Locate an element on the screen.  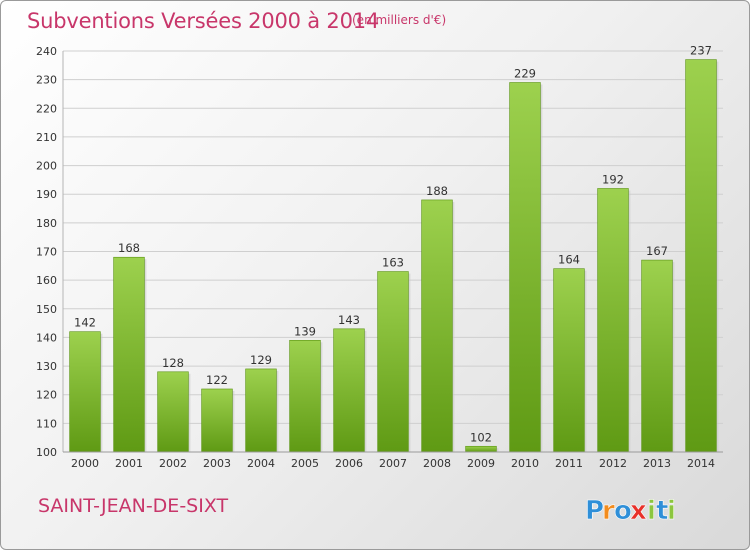
value-label: 237 is located at coordinates (701, 51).